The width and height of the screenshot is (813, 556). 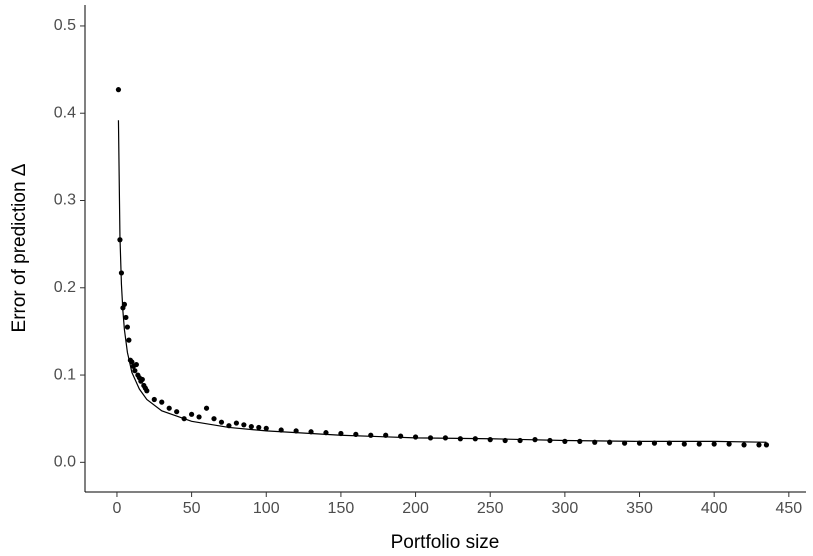 What do you see at coordinates (65, 25) in the screenshot?
I see `y-tick-label: 0.5` at bounding box center [65, 25].